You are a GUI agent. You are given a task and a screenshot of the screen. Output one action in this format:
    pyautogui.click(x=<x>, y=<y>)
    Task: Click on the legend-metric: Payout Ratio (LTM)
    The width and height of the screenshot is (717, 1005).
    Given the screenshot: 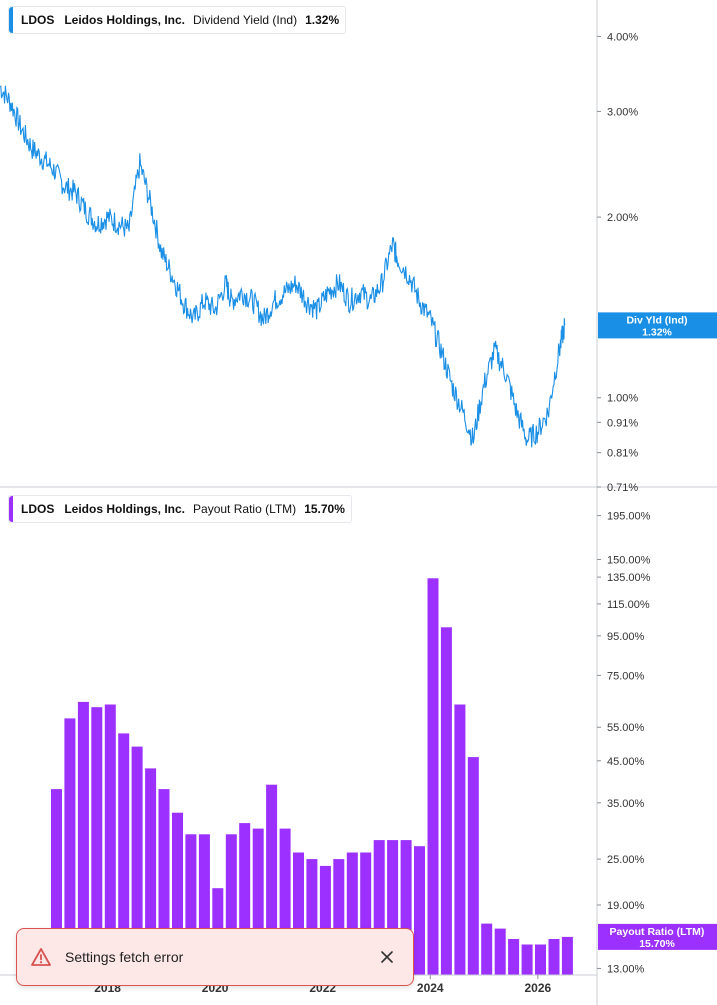 What is the action you would take?
    pyautogui.click(x=245, y=509)
    